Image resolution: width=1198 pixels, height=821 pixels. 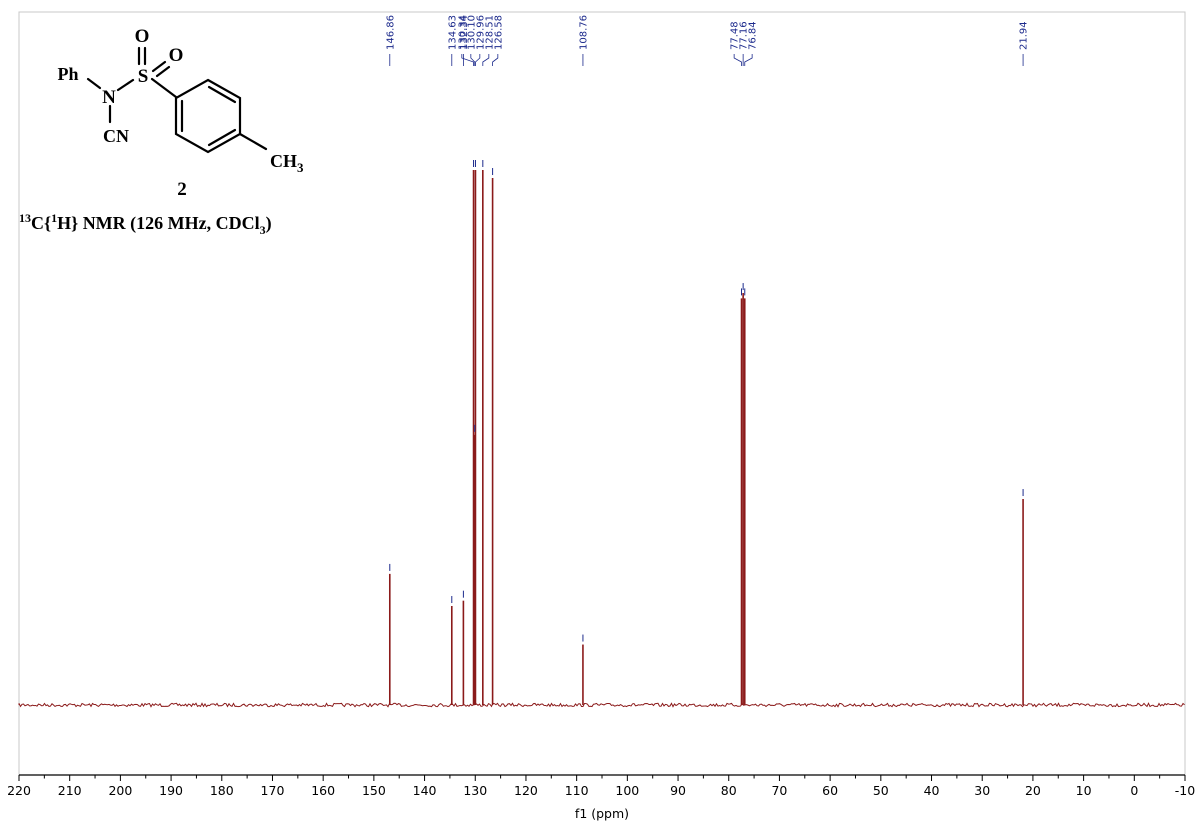 I want to click on x-tick-label: 70, so click(x=779, y=790).